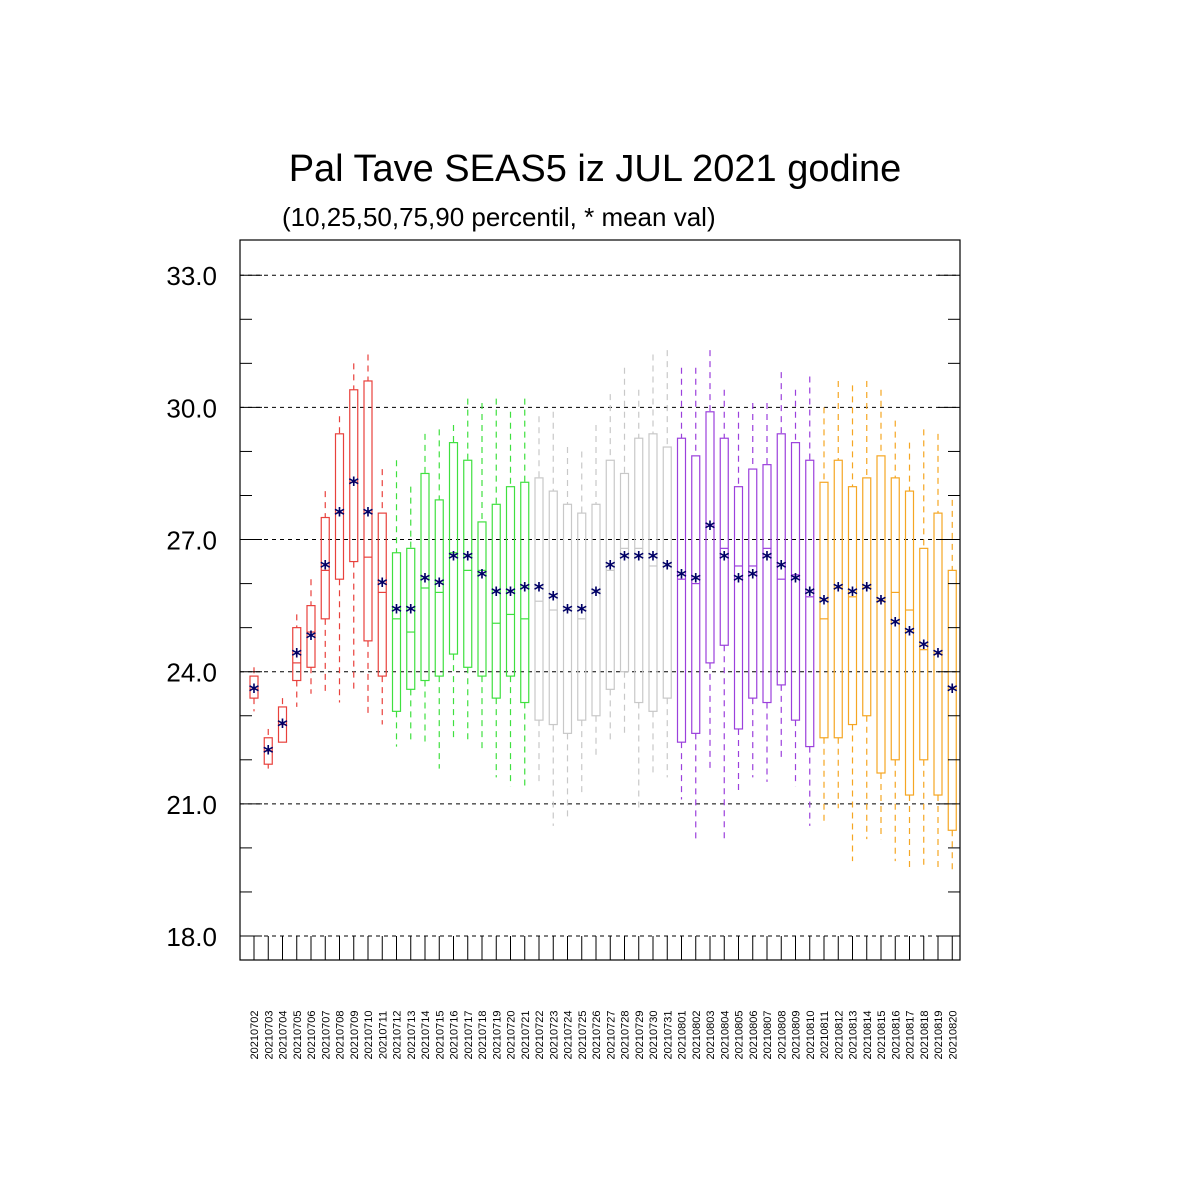 The width and height of the screenshot is (1200, 1200). What do you see at coordinates (269, 1035) in the screenshot?
I see `xtick-label: 20210703` at bounding box center [269, 1035].